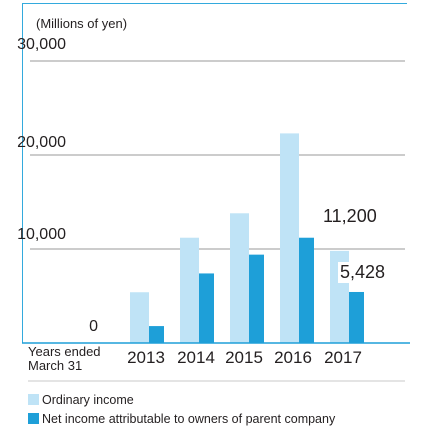  I want to click on y-tick-label: 20,000, so click(41, 142).